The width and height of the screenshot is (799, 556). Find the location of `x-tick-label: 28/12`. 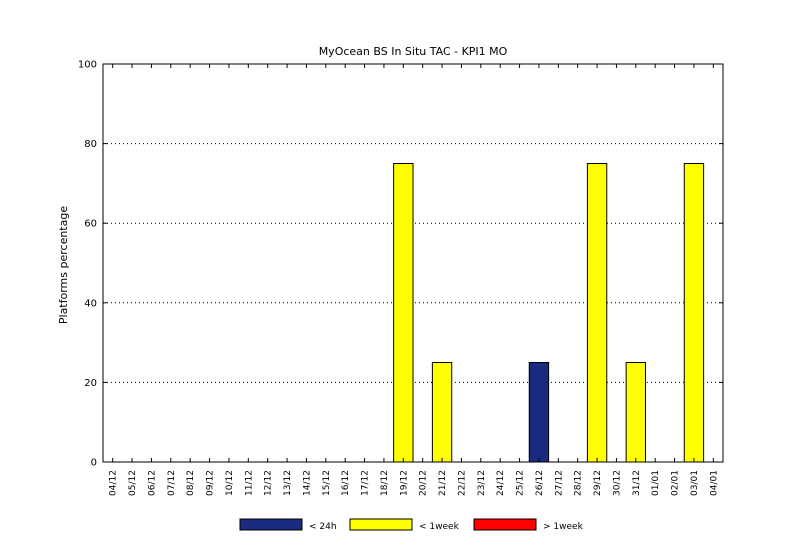

x-tick-label: 28/12 is located at coordinates (579, 483).